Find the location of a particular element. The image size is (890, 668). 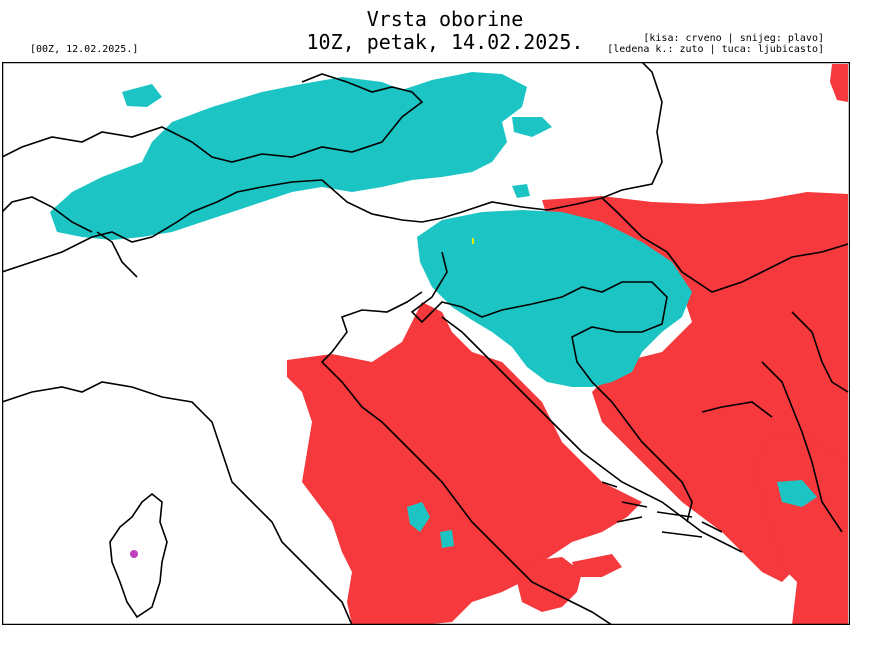

snow-area-blob2 is located at coordinates (532, 127).